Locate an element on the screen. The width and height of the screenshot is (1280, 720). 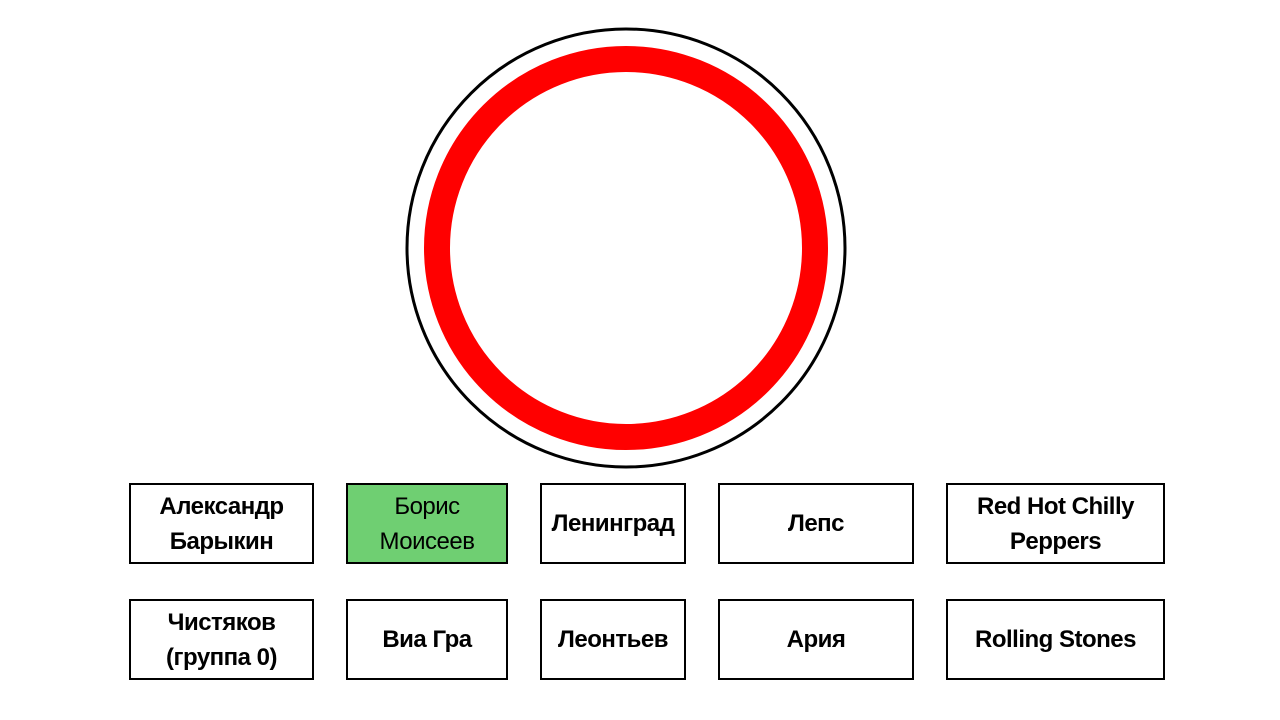
answer-button-chistyakov: Чистяков (группа 0) is located at coordinates (221, 639).